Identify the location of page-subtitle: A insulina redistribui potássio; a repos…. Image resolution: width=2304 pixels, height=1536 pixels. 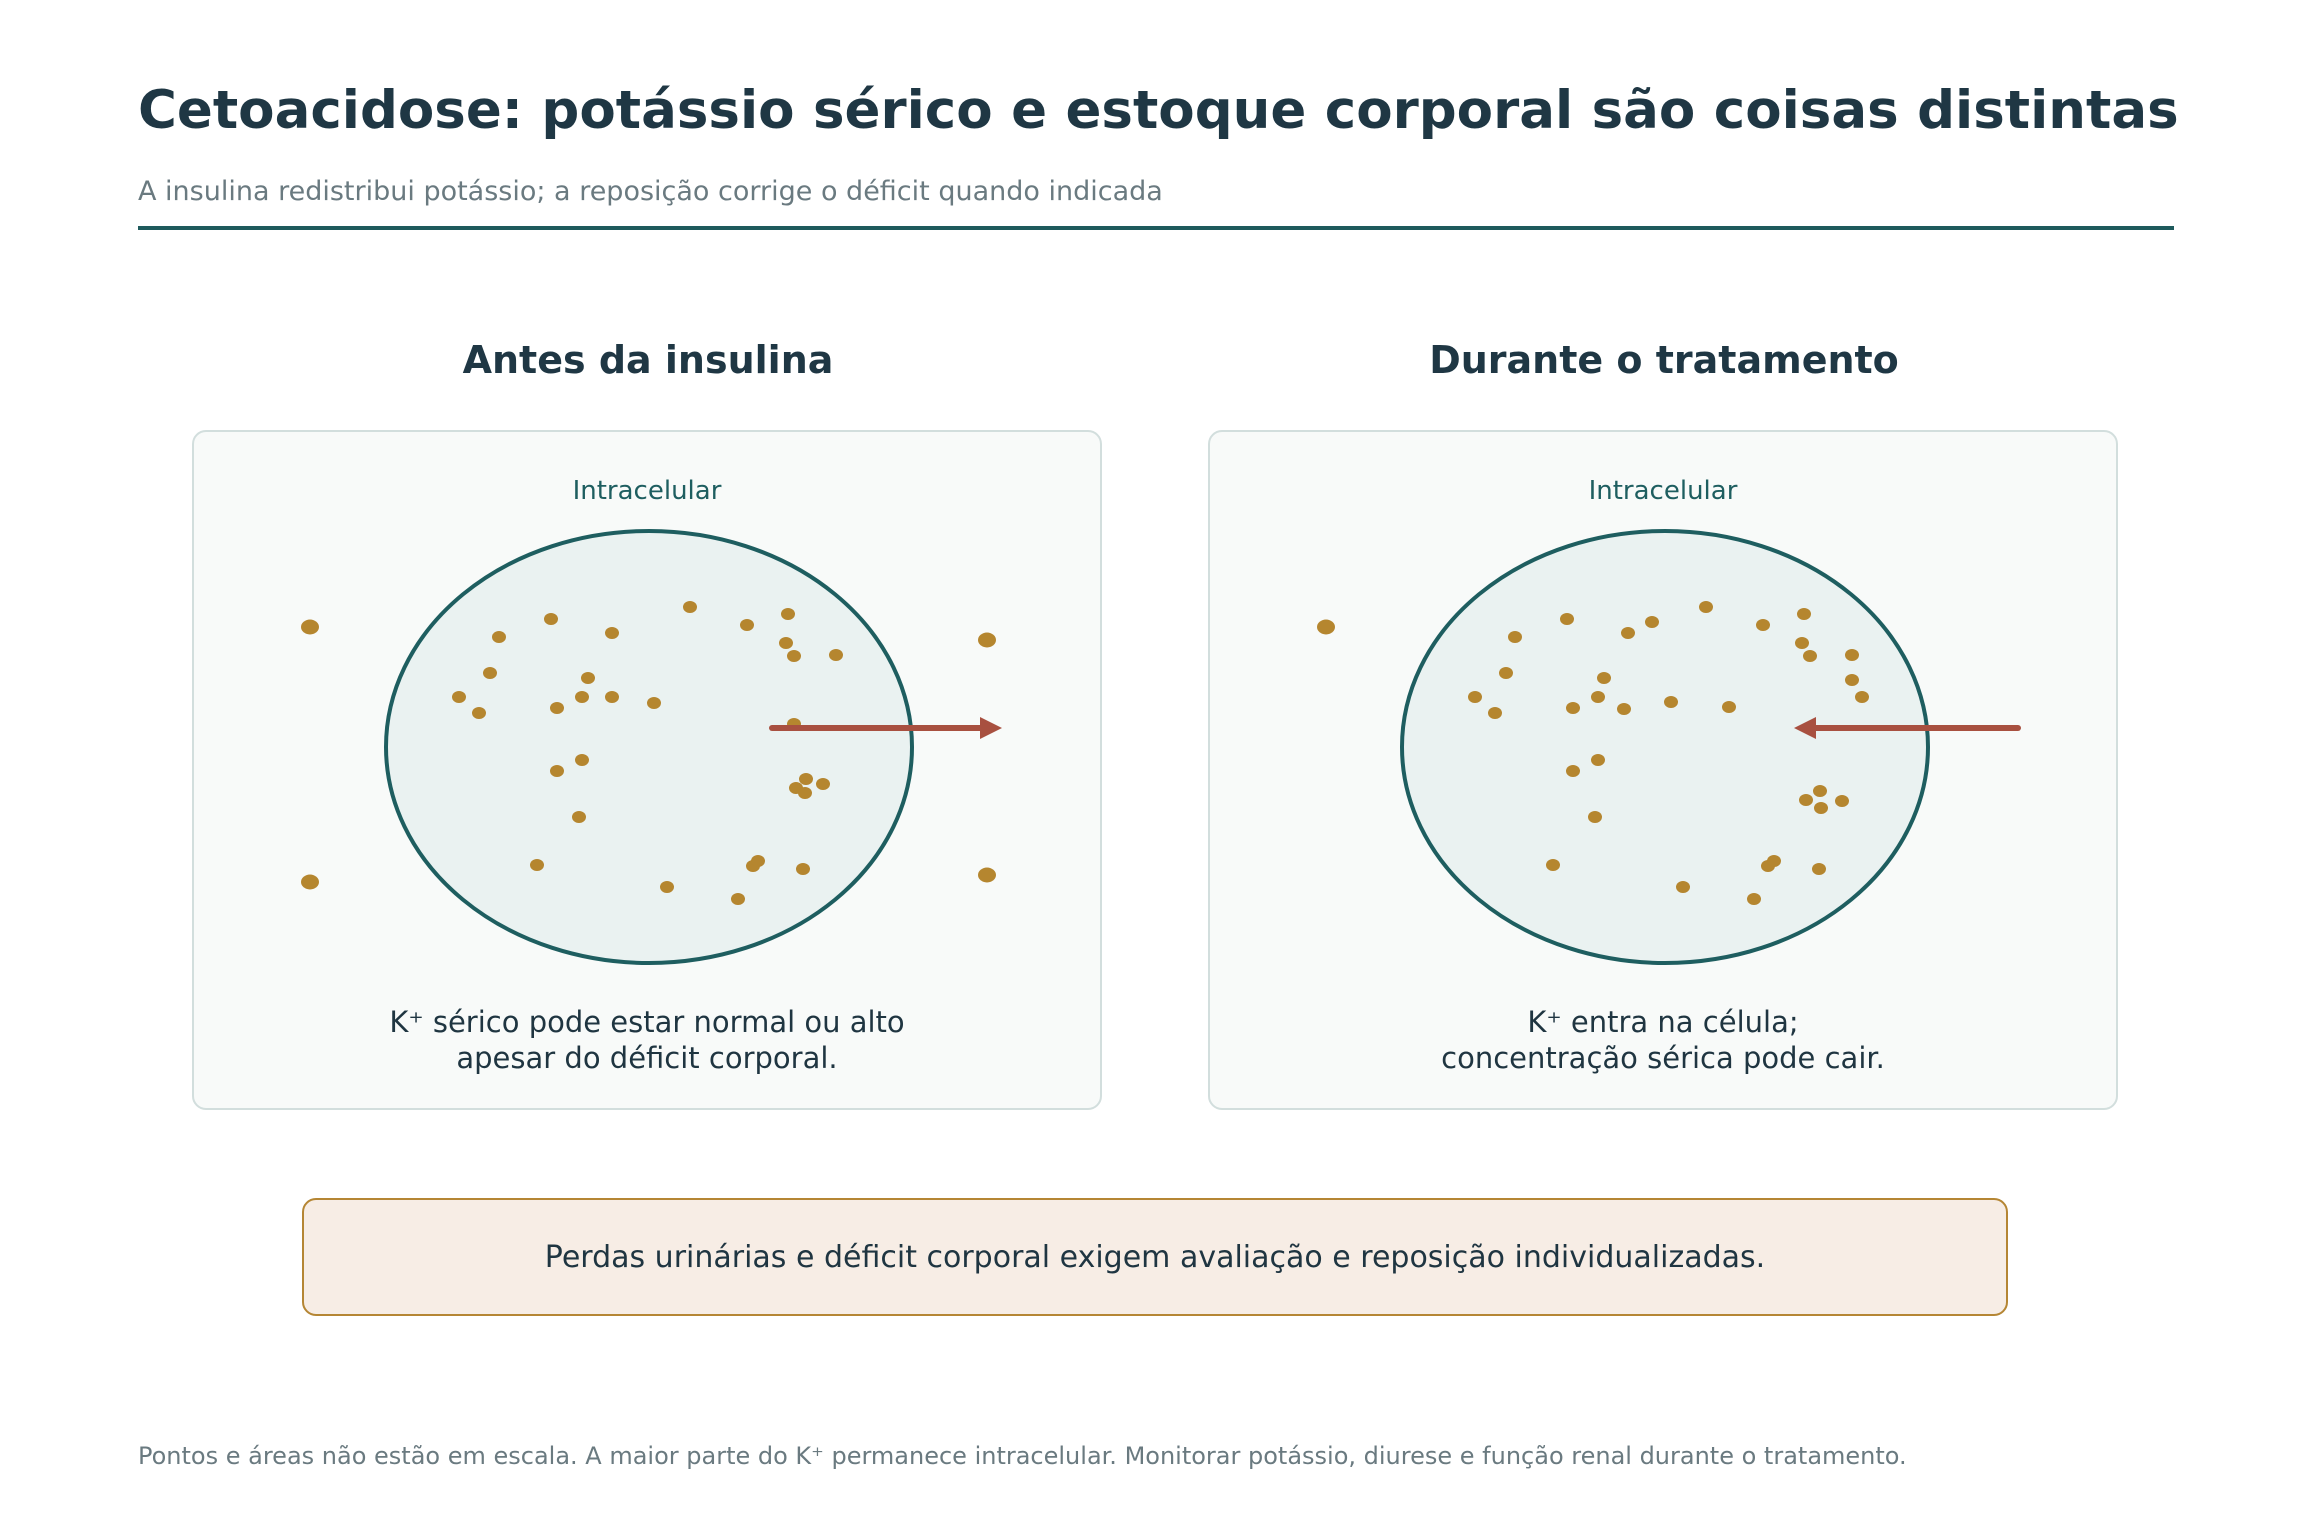
(650, 191).